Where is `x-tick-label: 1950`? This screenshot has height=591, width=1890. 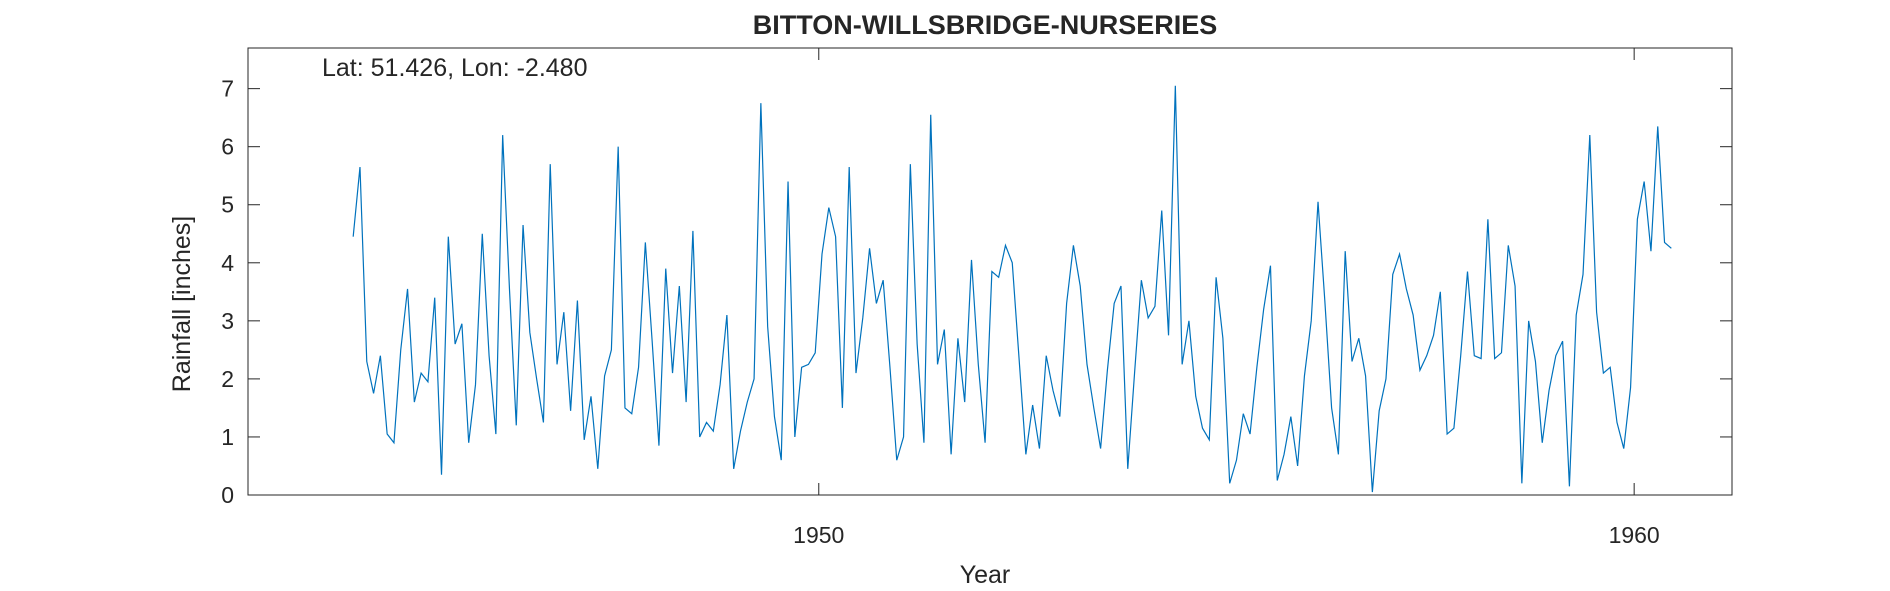
x-tick-label: 1950 is located at coordinates (818, 535).